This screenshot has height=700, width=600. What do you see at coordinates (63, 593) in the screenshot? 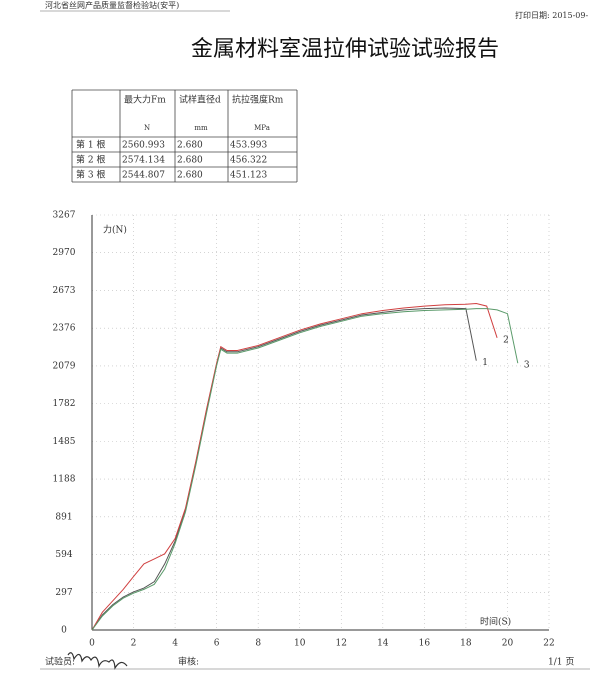
I see `y-tick-label: 297` at bounding box center [63, 593].